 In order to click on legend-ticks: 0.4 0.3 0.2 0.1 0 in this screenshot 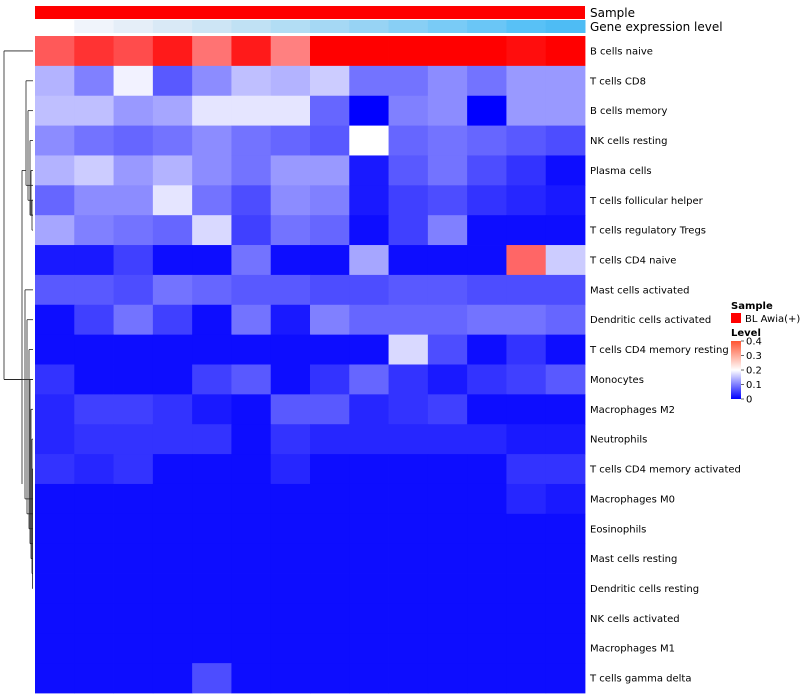, I will do `click(751, 371)`.